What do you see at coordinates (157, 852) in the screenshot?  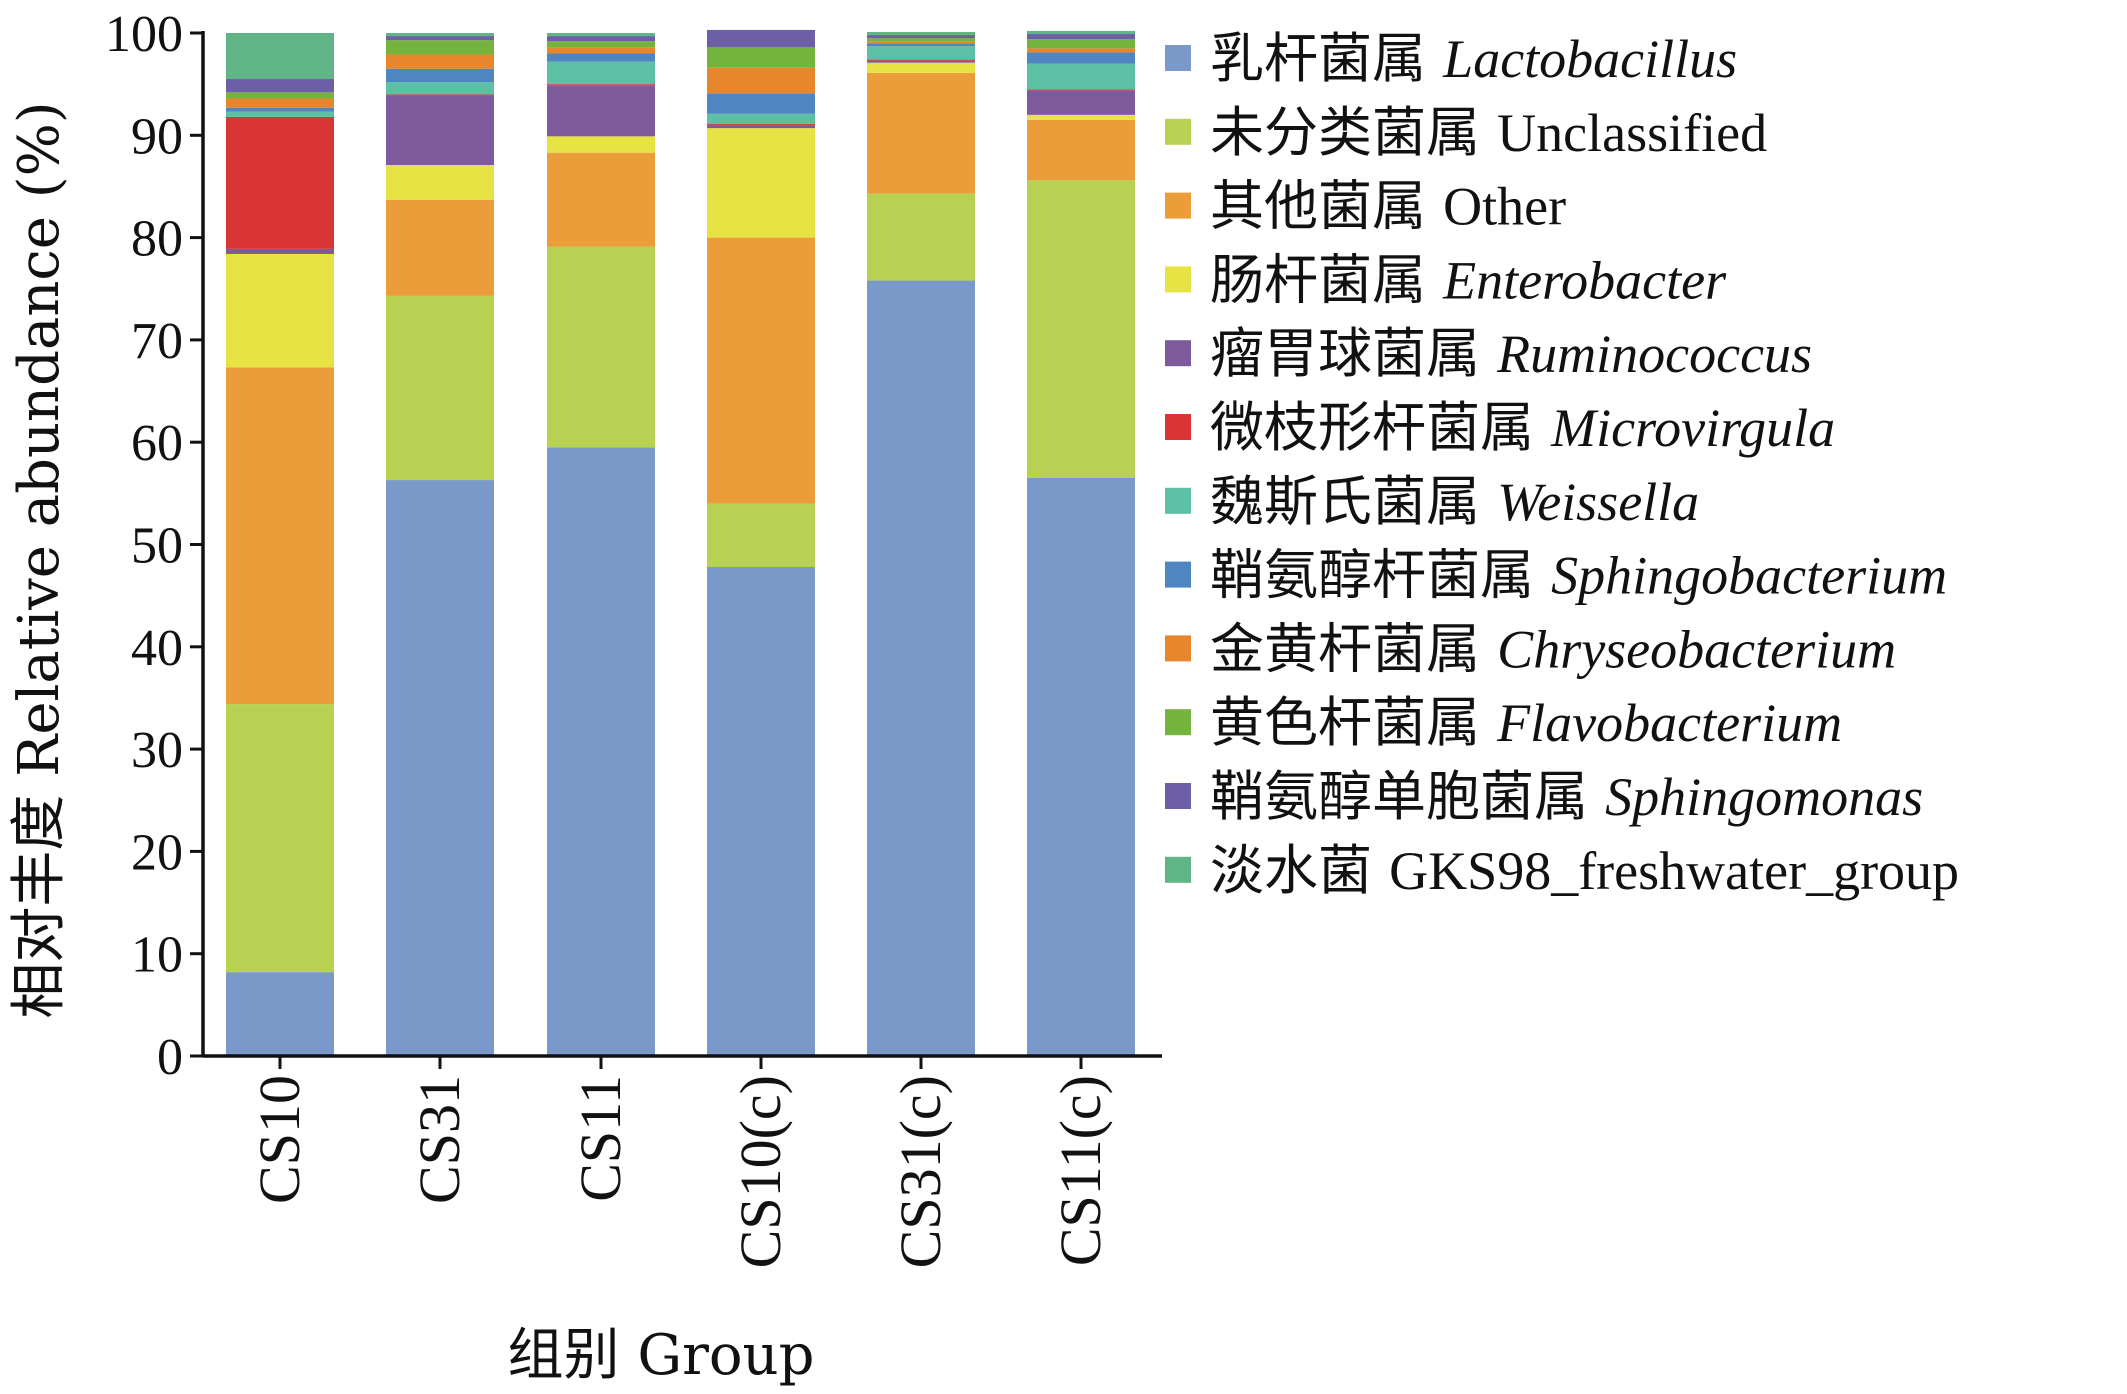 I see `y-tick-label: 20` at bounding box center [157, 852].